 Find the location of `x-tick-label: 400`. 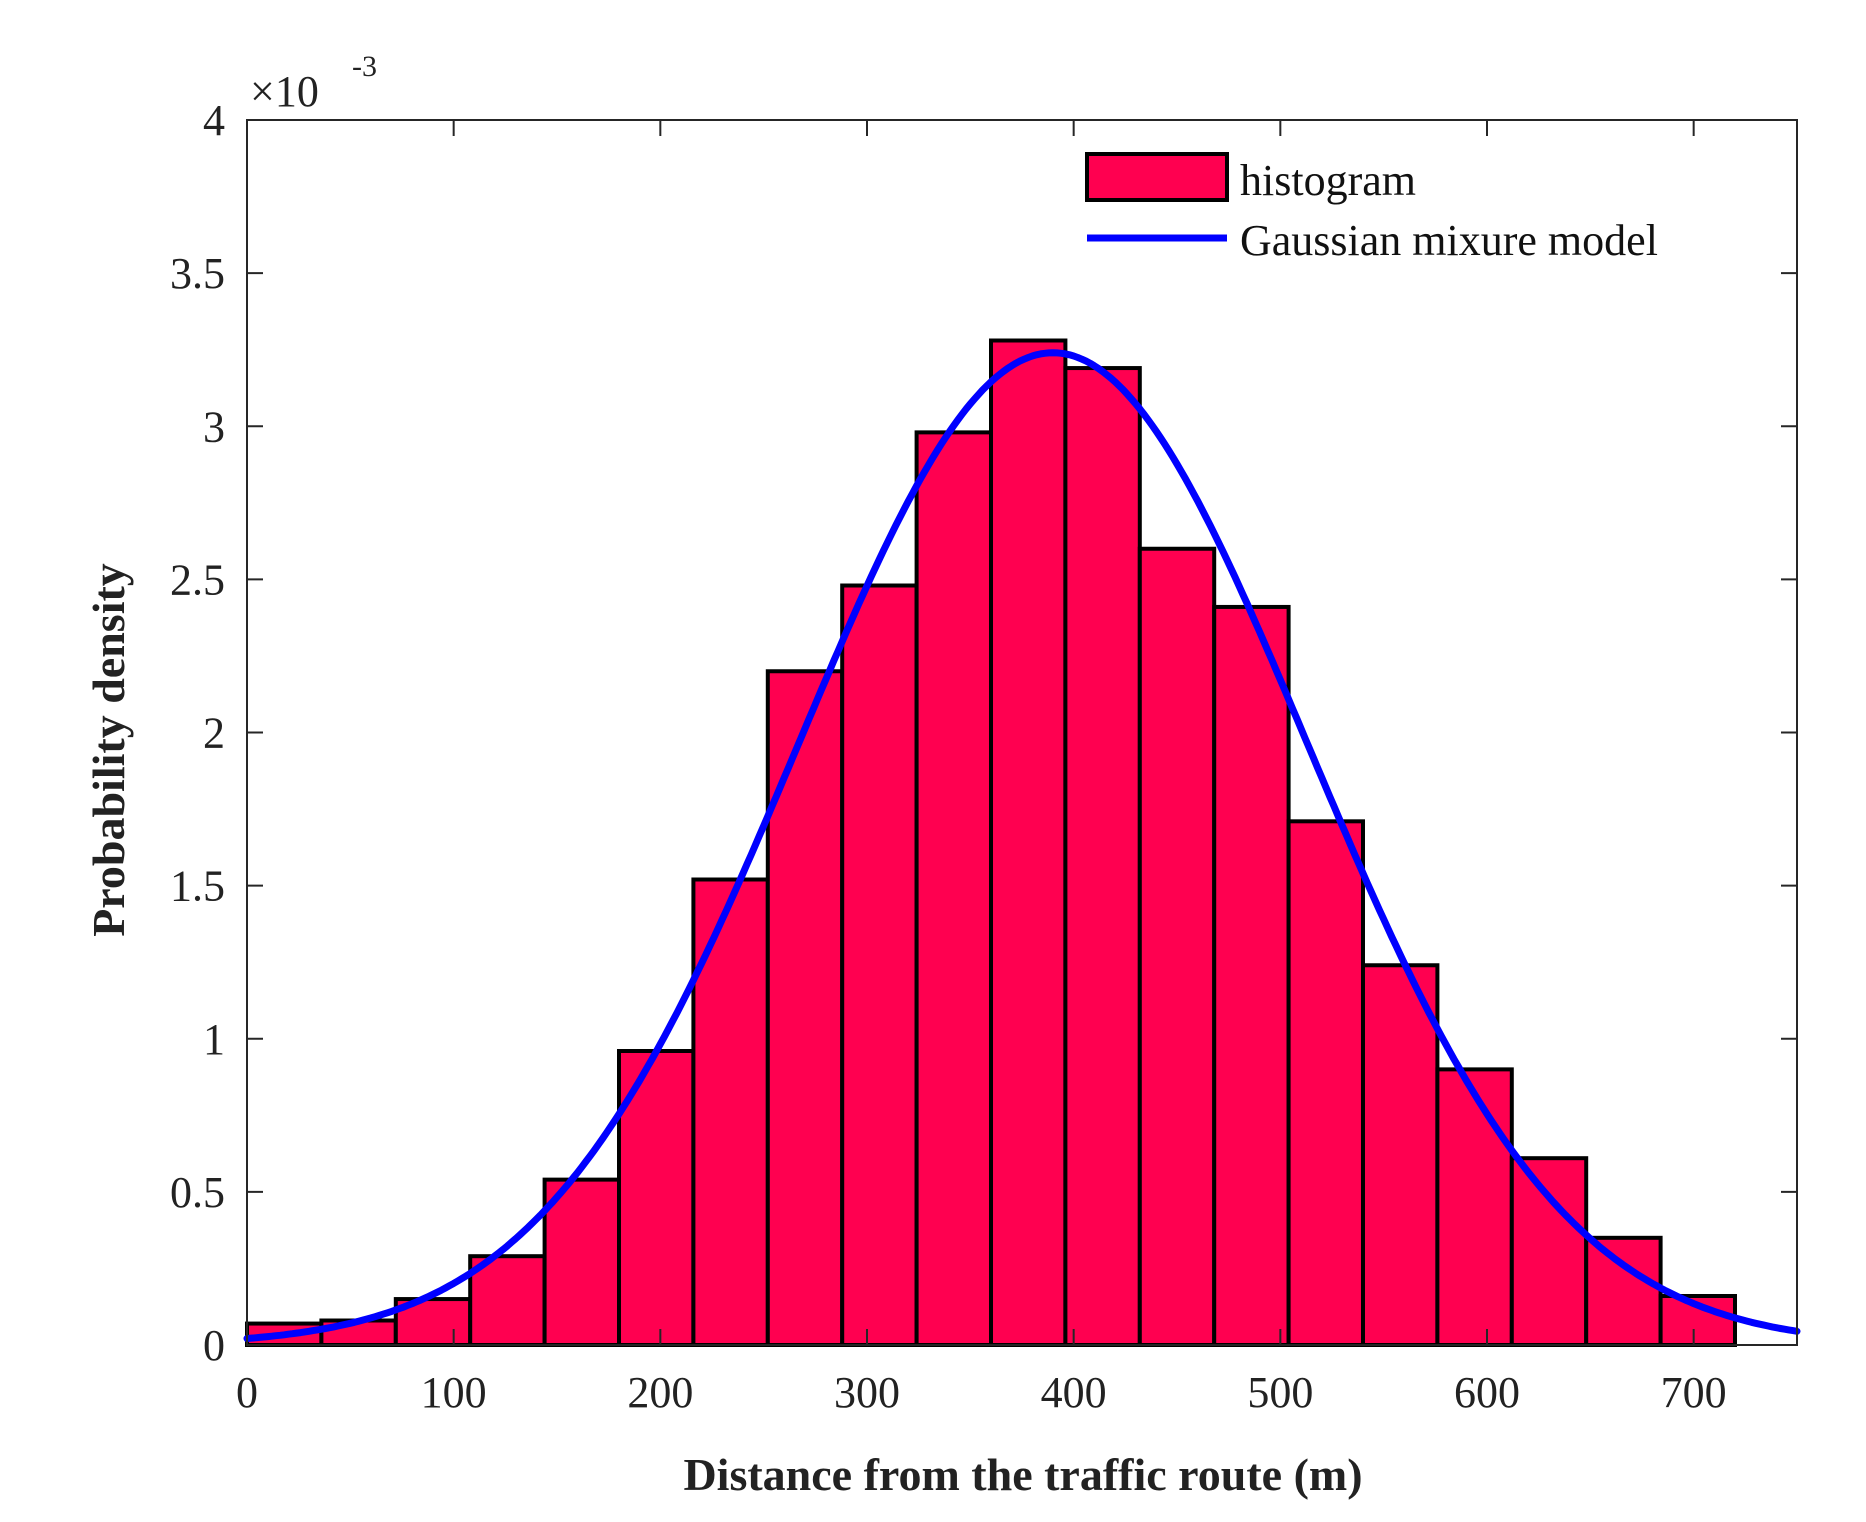

x-tick-label: 400 is located at coordinates (1074, 1392).